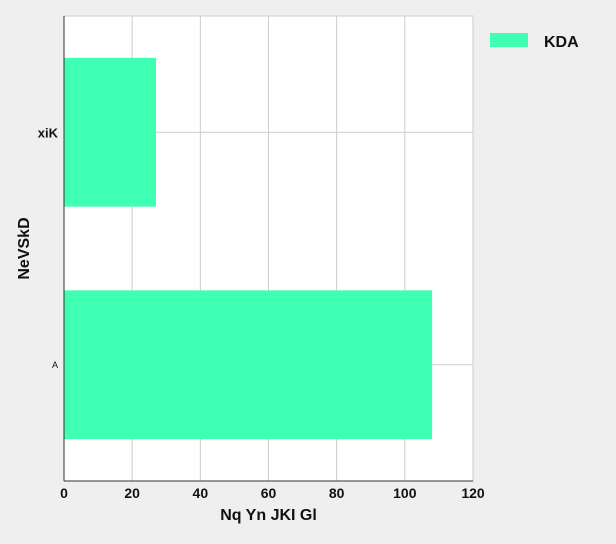 The image size is (616, 544). What do you see at coordinates (561, 42) in the screenshot?
I see `legend-label: KDA` at bounding box center [561, 42].